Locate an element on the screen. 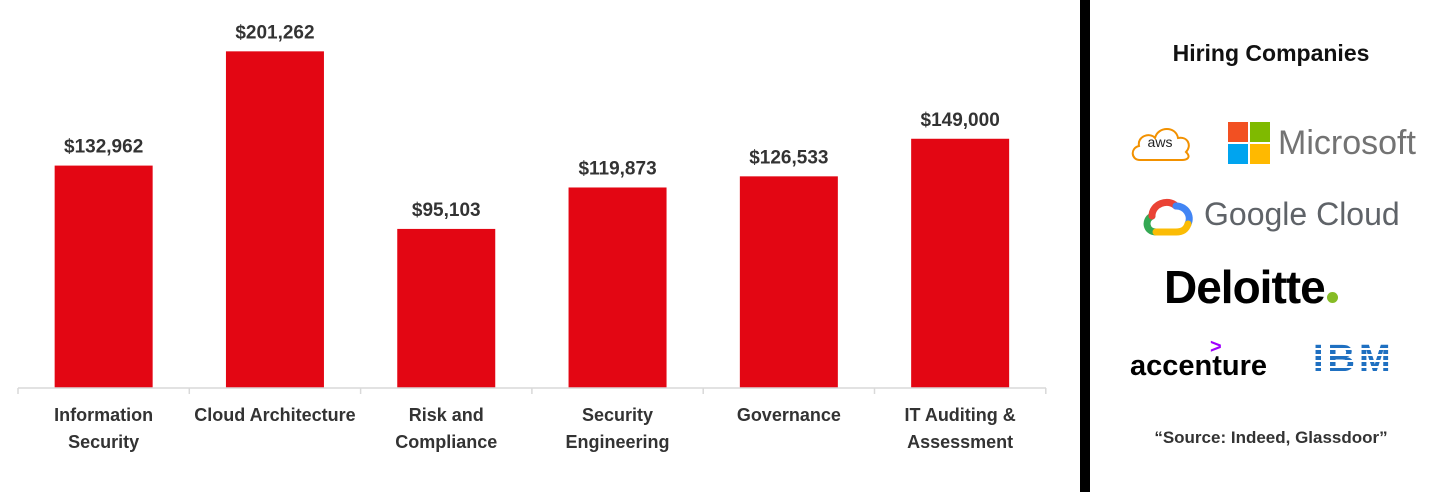  category-label-line: IT Auditing & is located at coordinates (959, 415).